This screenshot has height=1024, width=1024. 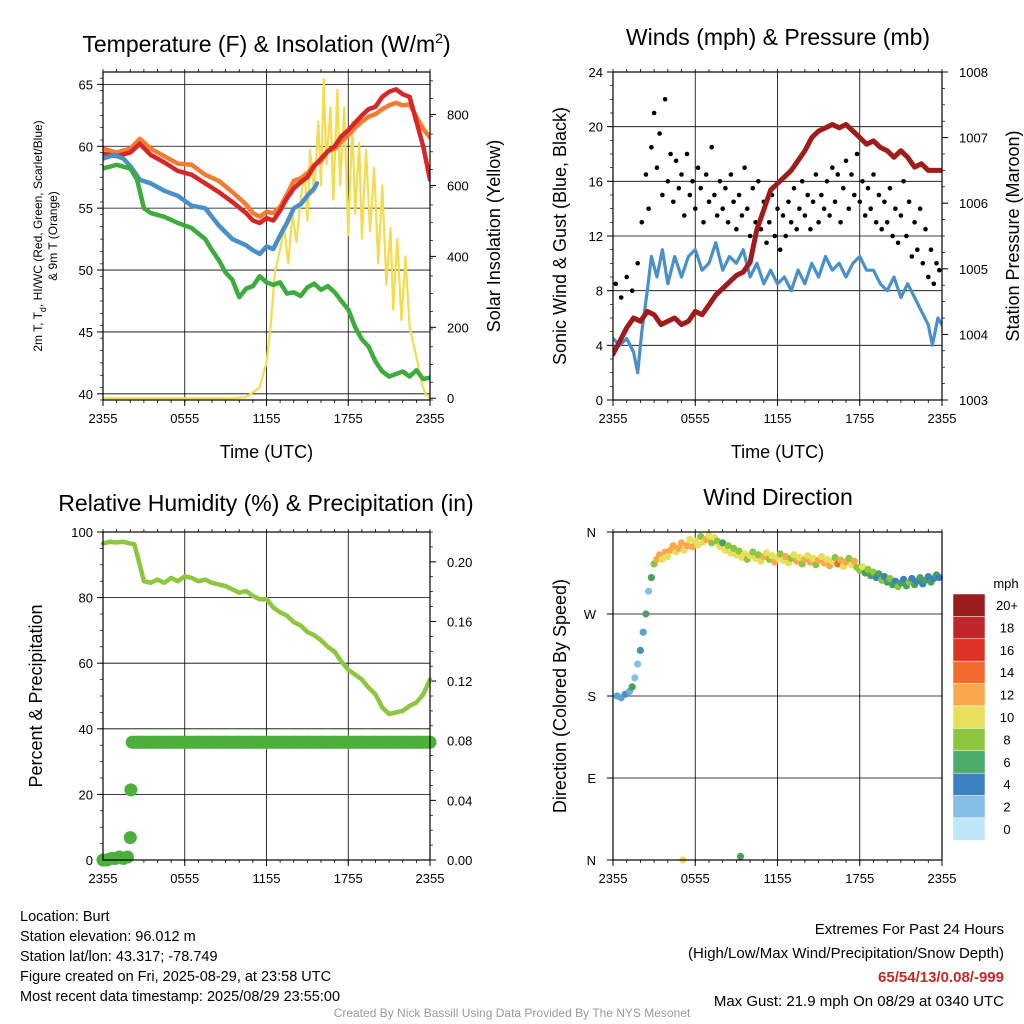 I want to click on winds-frame, so click(x=777, y=236).